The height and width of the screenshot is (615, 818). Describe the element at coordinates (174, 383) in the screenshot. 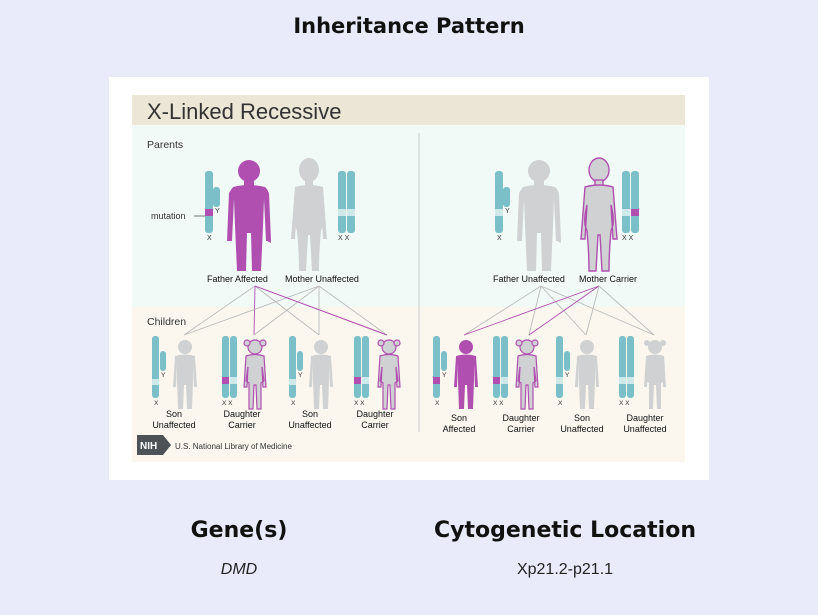

I see `left-child-1: X Y Son Unaffected` at that location.